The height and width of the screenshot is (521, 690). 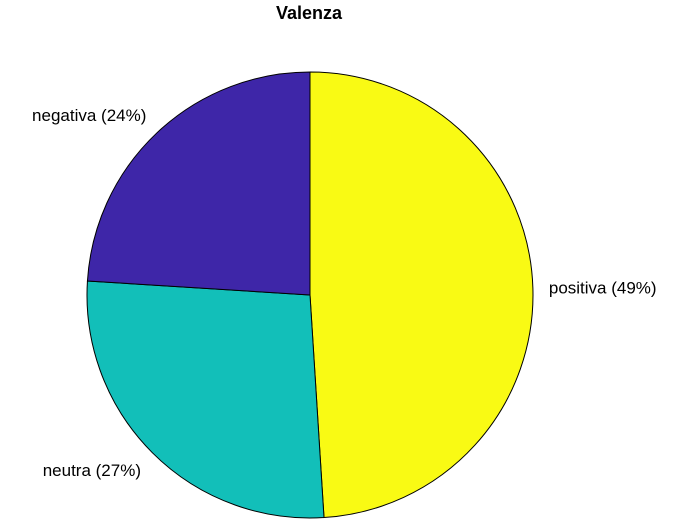 What do you see at coordinates (309, 13) in the screenshot?
I see `chart-title: Valenza` at bounding box center [309, 13].